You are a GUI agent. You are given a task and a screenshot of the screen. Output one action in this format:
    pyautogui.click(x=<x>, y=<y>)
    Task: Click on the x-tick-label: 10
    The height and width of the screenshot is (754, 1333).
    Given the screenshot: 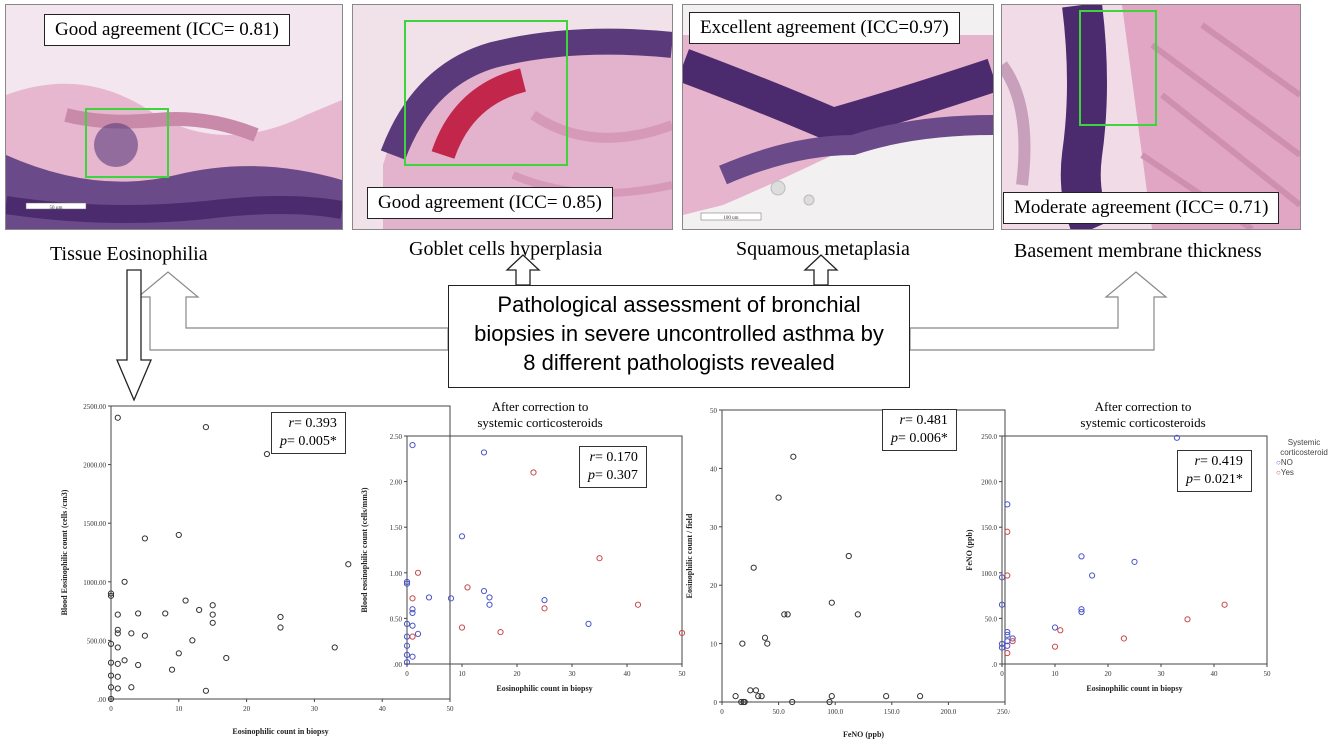 What is the action you would take?
    pyautogui.click(x=1056, y=674)
    